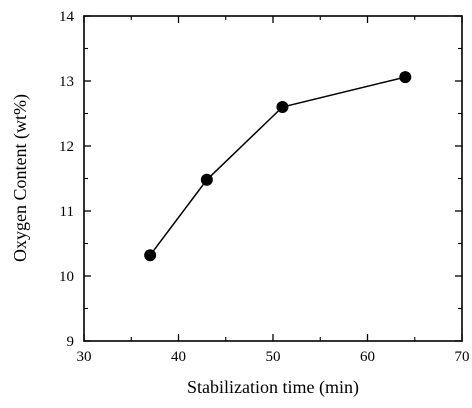  What do you see at coordinates (462, 357) in the screenshot?
I see `x-tick-label: 70` at bounding box center [462, 357].